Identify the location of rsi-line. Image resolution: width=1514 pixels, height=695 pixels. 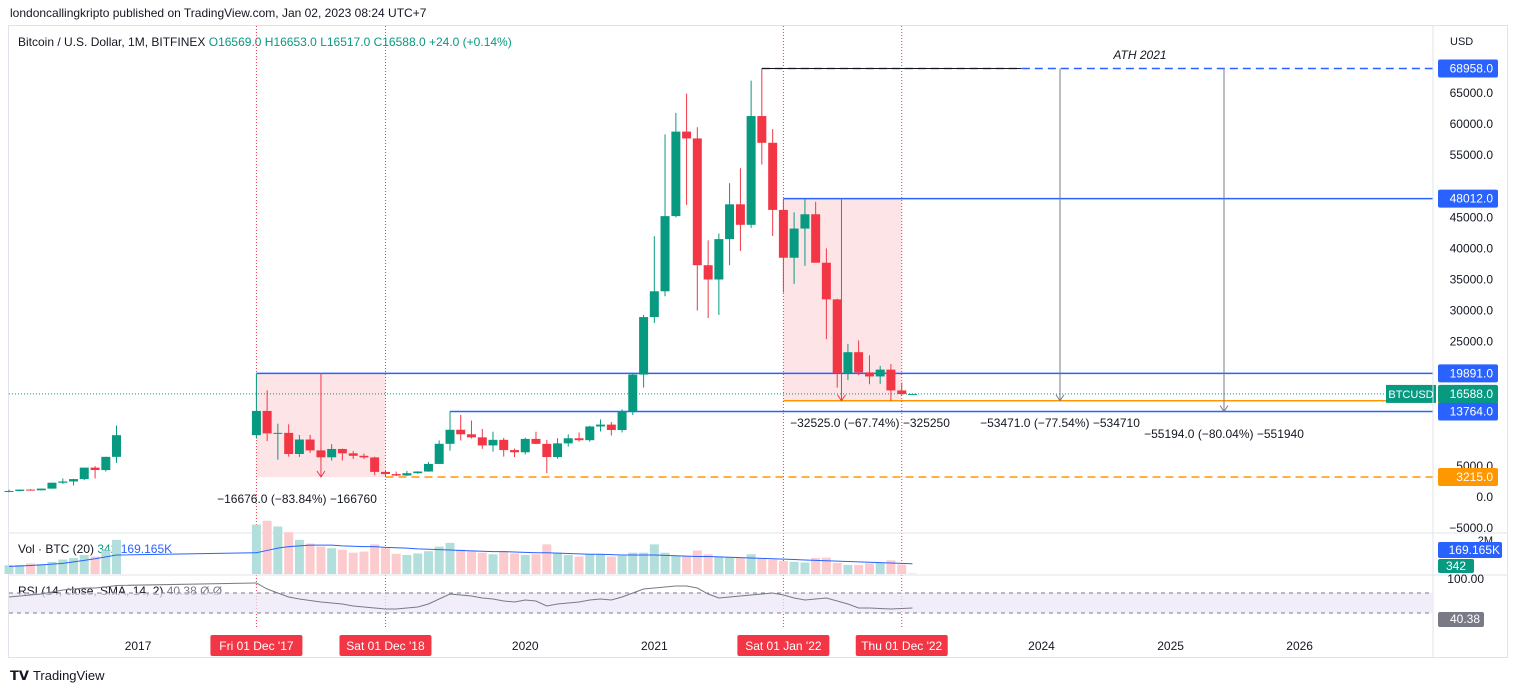
(460, 596).